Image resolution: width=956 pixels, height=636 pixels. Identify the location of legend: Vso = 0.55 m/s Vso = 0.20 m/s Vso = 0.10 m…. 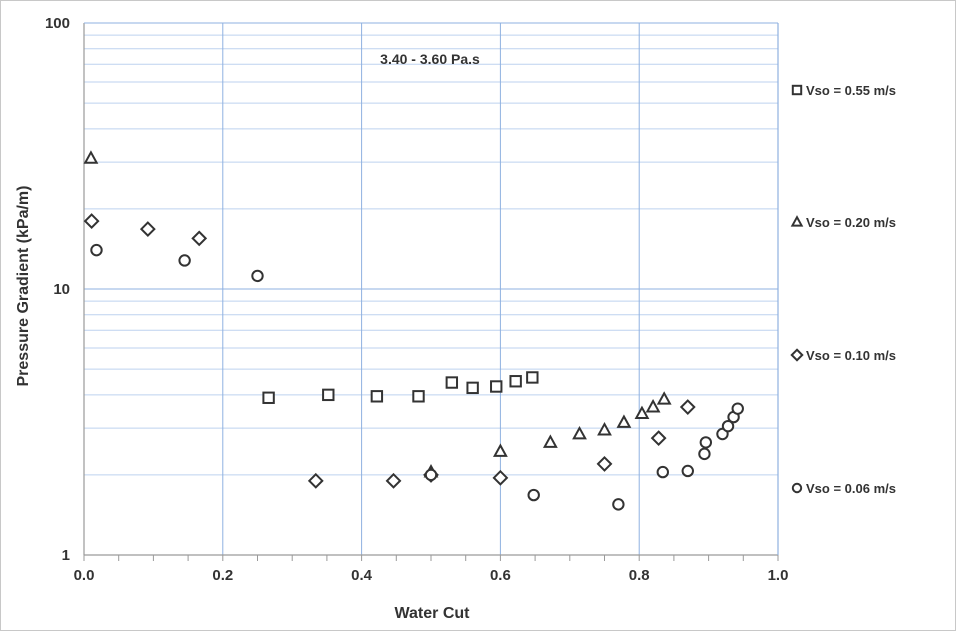
(843, 289).